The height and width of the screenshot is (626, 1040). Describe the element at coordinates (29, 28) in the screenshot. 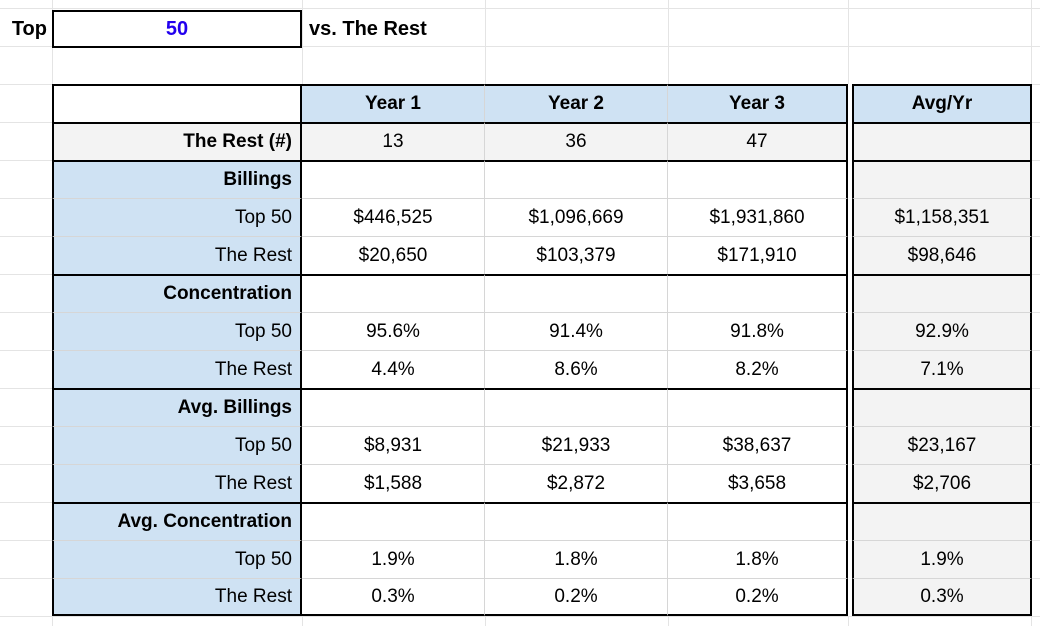

I see `top-label: Top` at that location.